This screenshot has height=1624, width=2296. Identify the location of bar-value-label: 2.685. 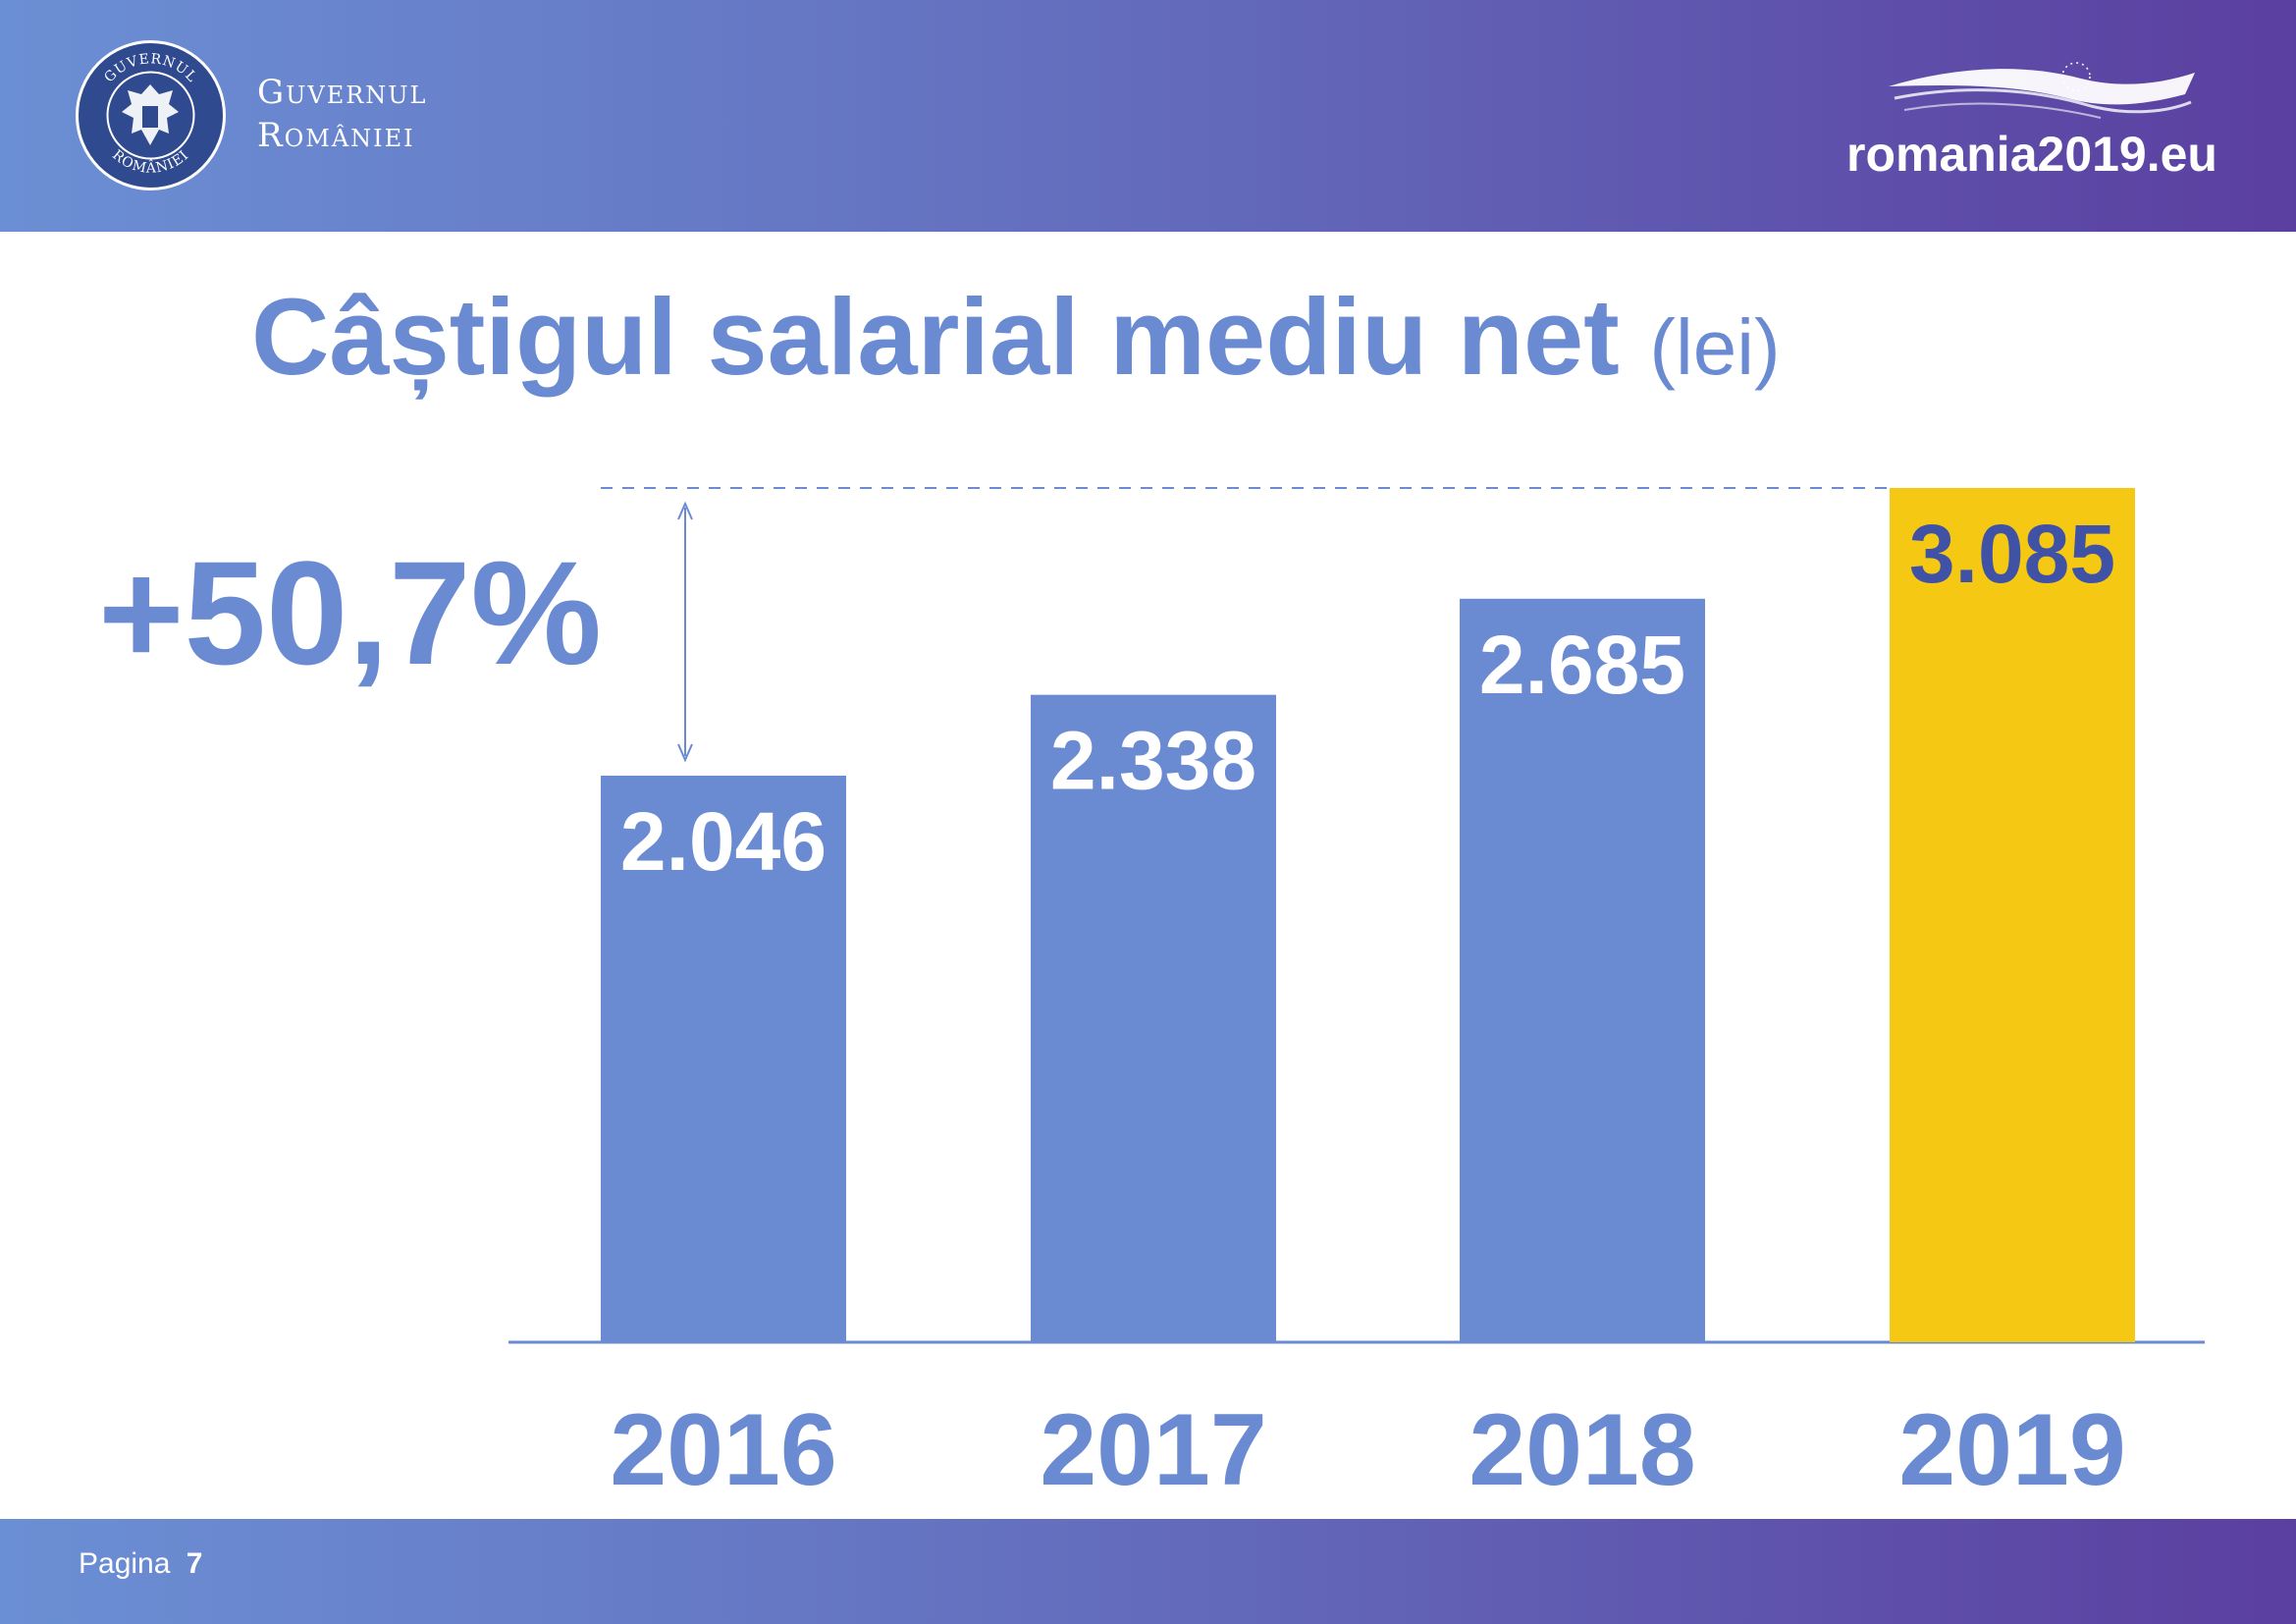
(1582, 665).